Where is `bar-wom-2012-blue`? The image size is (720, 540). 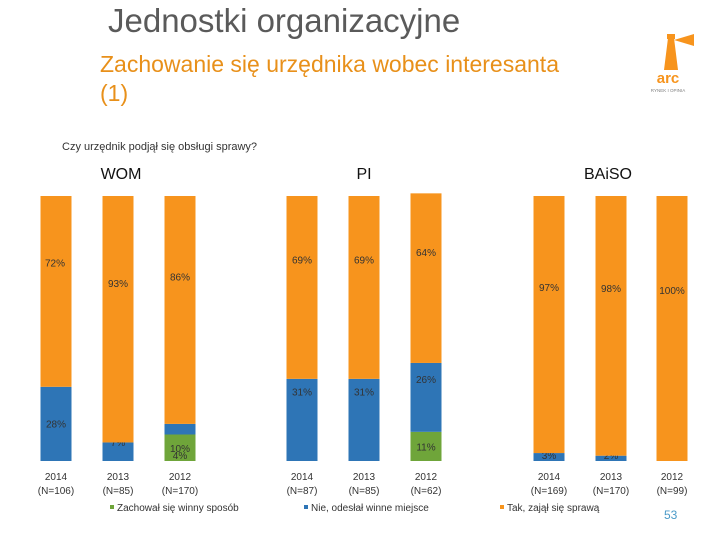
bar-wom-2012-blue is located at coordinates (180, 429).